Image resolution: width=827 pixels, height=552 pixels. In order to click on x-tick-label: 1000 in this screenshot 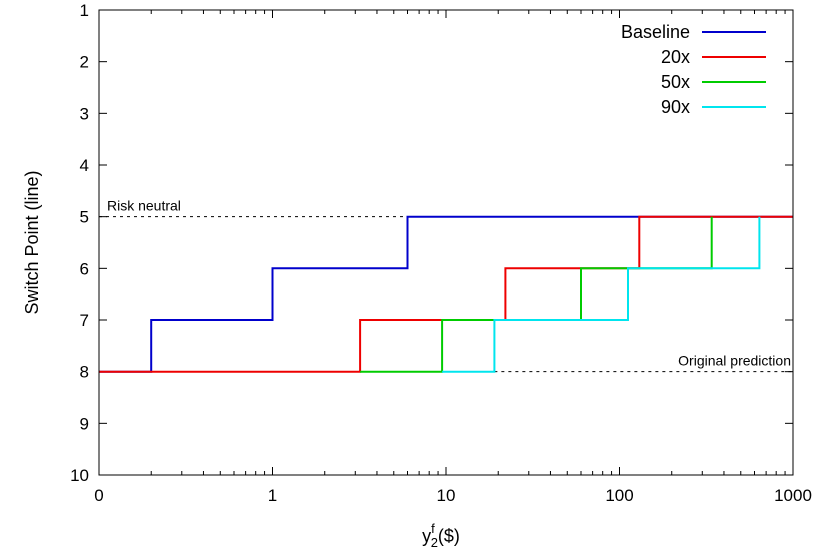, I will do `click(793, 495)`.